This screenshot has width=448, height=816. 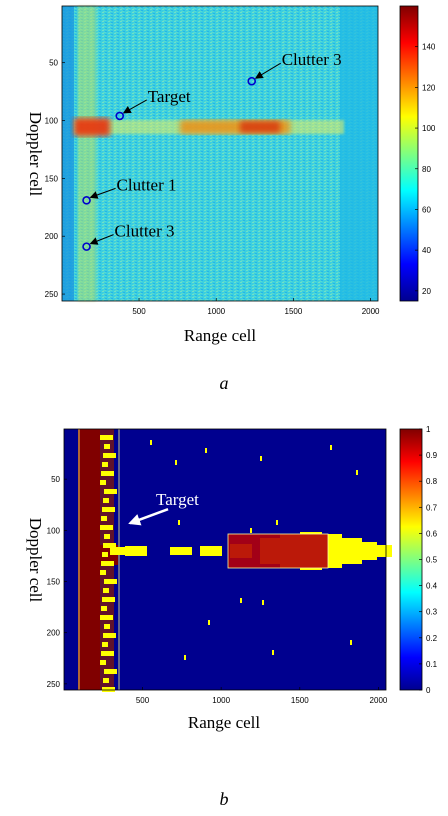 What do you see at coordinates (426, 291) in the screenshot?
I see `colorbar-tick-label: 20` at bounding box center [426, 291].